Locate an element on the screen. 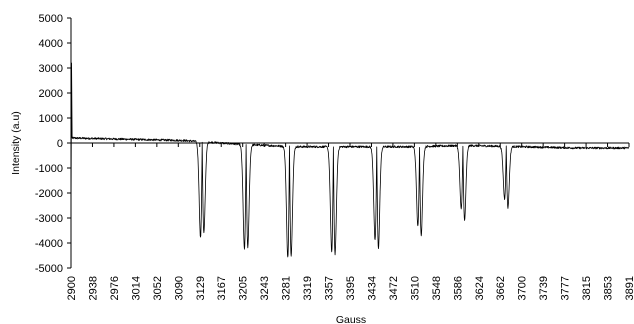 This screenshot has width=634, height=324. x-tick-label: 3014 is located at coordinates (136, 288).